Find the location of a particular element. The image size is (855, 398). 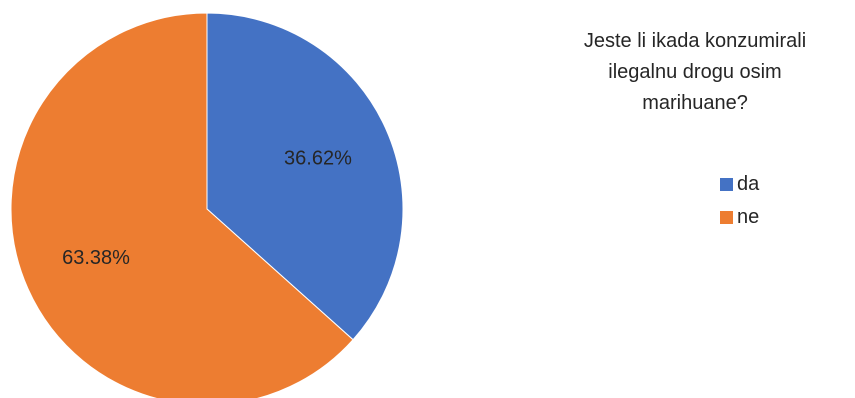

data-label-ne: 63.38% is located at coordinates (96, 258).